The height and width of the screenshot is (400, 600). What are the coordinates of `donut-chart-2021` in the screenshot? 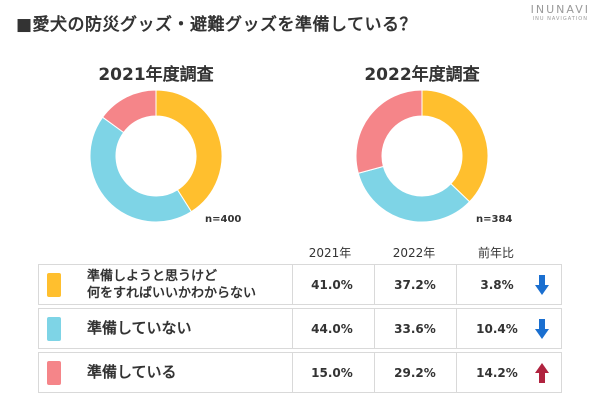 It's located at (156, 156).